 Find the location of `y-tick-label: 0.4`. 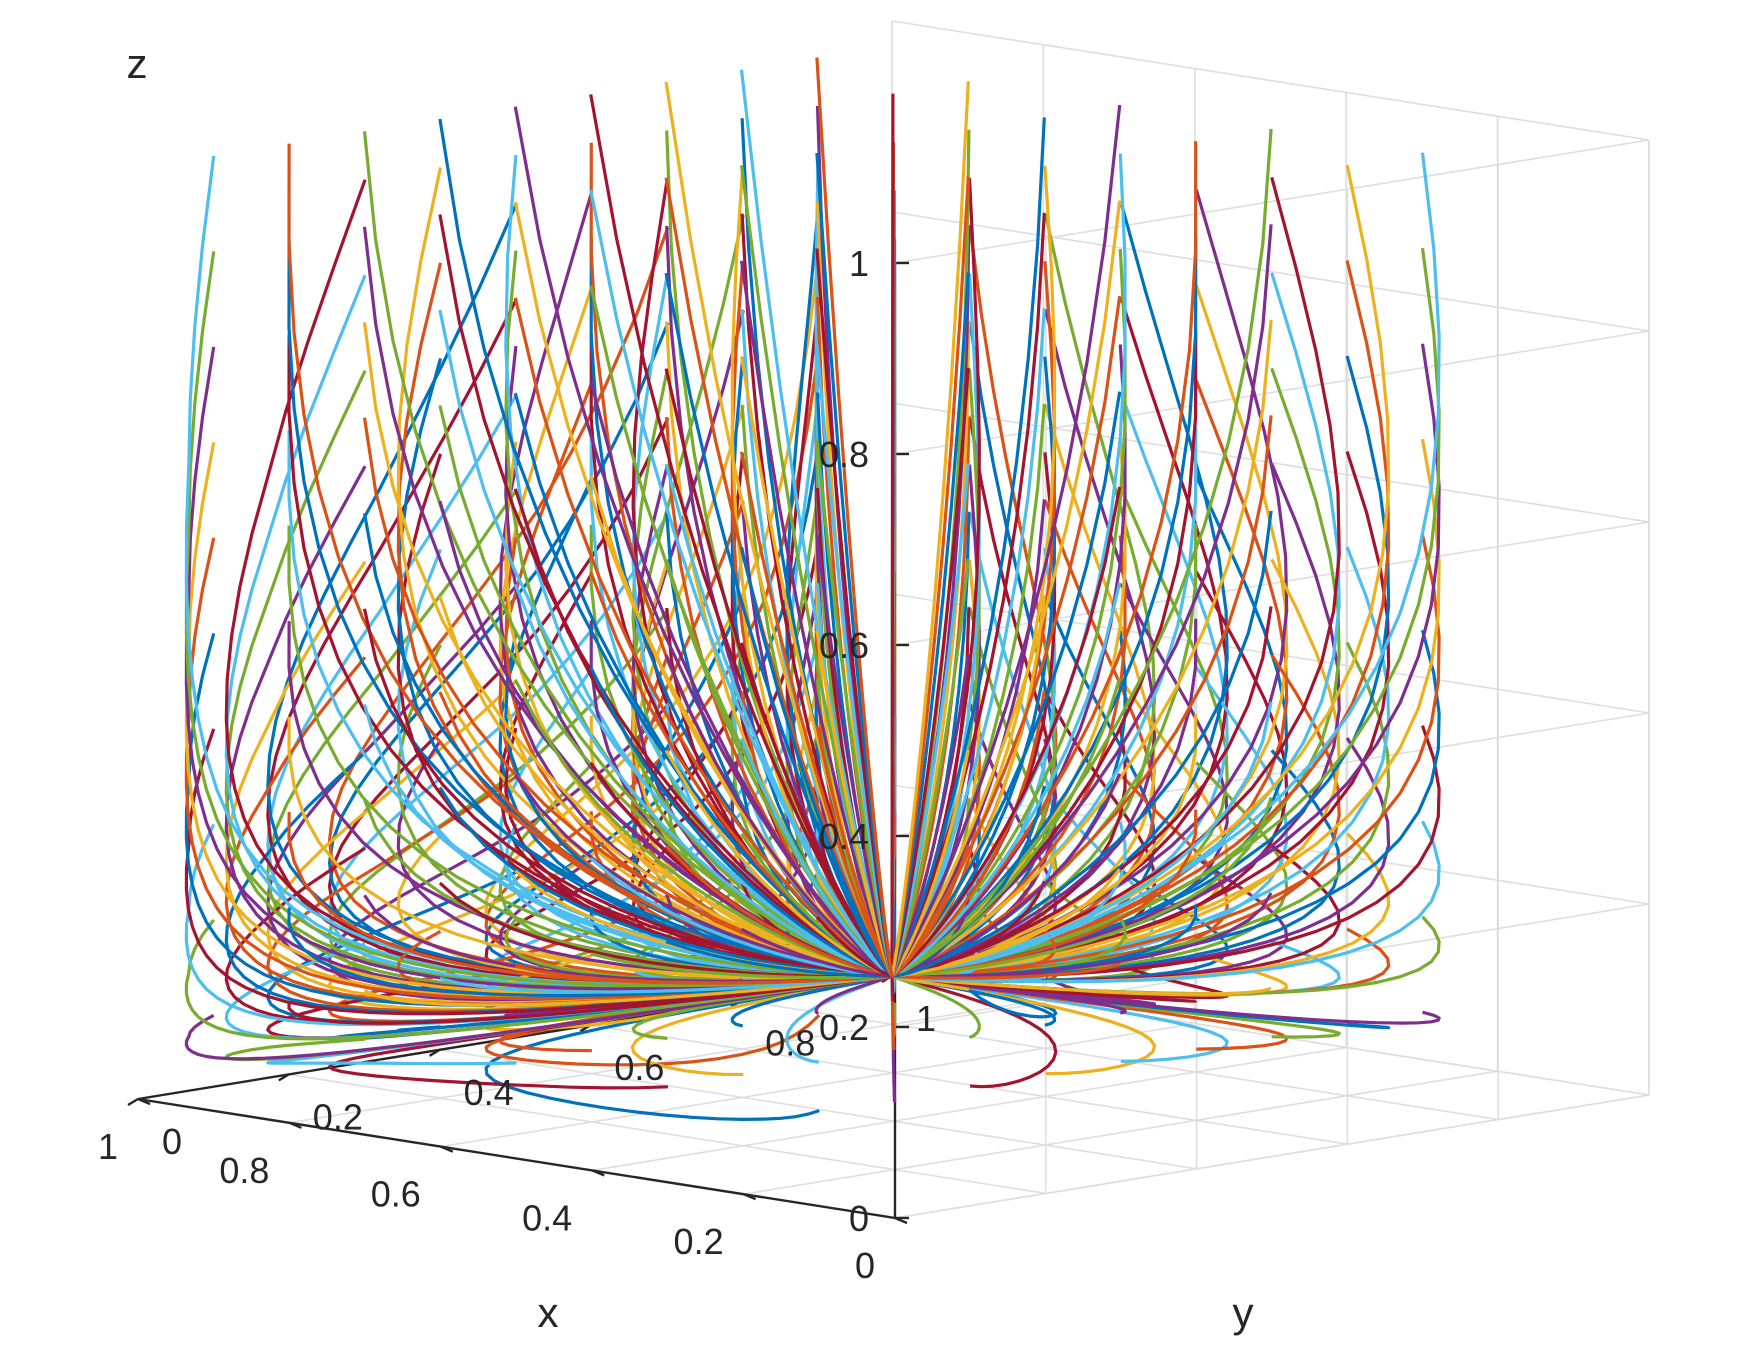

y-tick-label: 0.4 is located at coordinates (489, 1092).